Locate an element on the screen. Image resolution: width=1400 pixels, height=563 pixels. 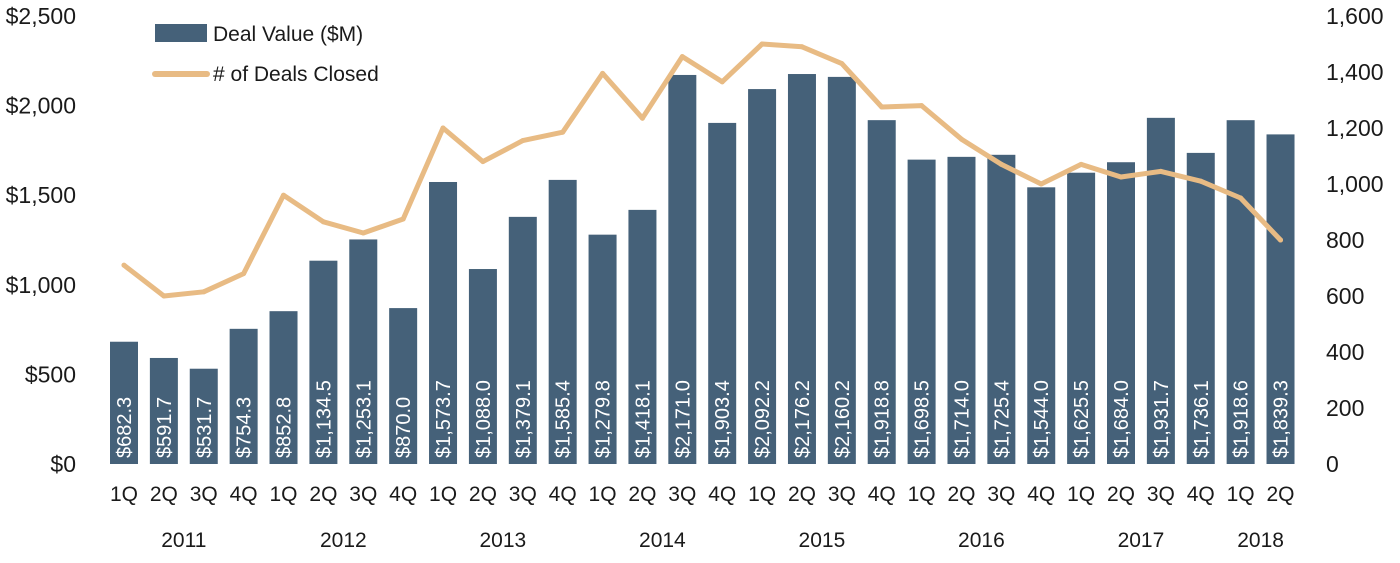
year-label: 2015 is located at coordinates (822, 540).